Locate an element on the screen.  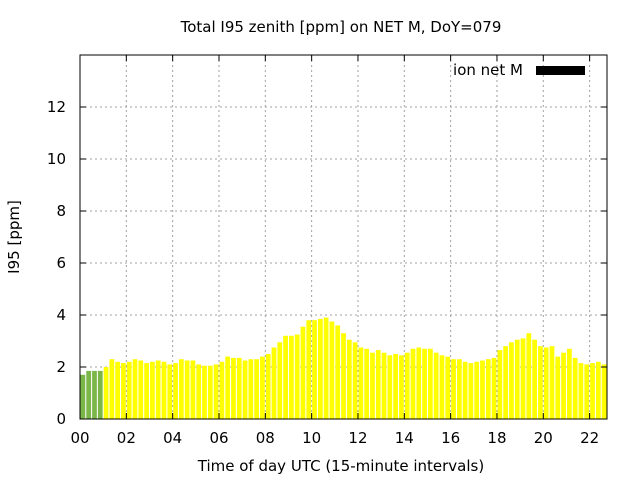
x-tick-label: 12 is located at coordinates (357, 438).